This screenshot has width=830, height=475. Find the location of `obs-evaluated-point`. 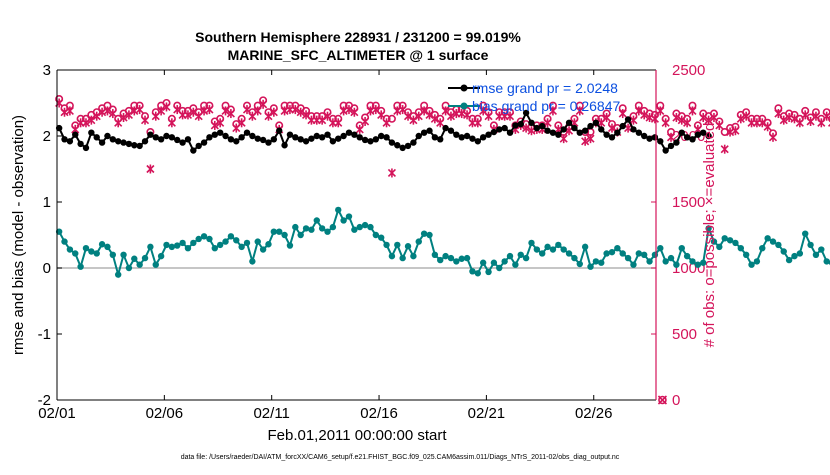

obs-evaluated-point is located at coordinates (150, 169).